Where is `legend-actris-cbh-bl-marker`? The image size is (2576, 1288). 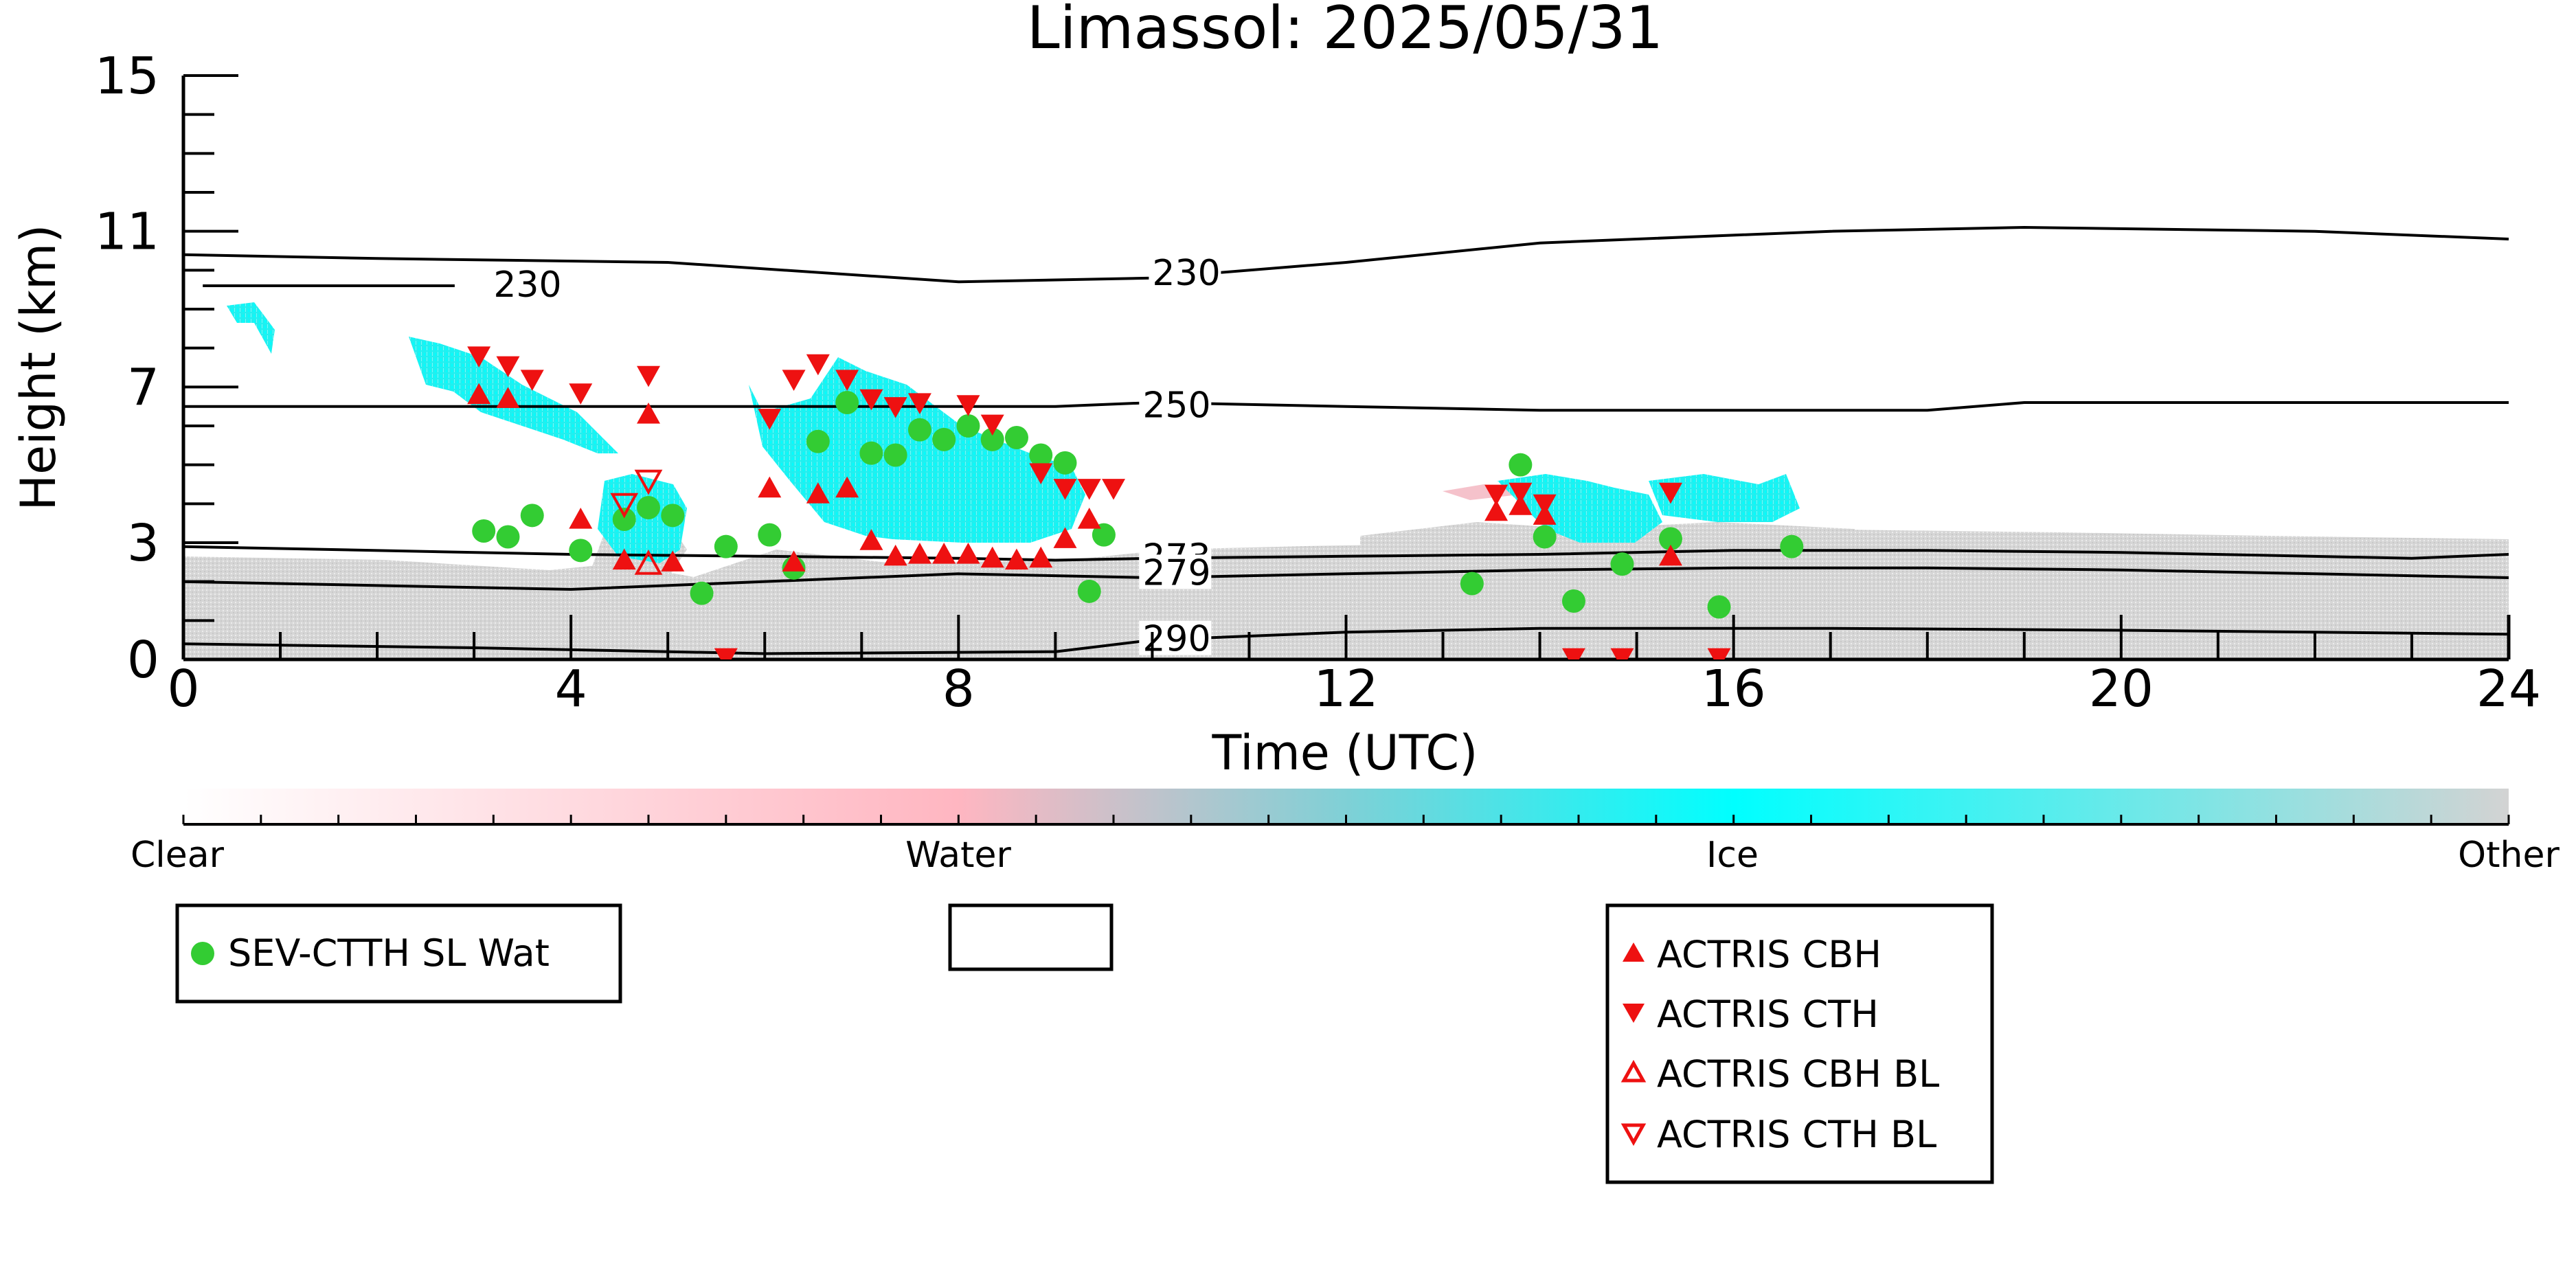 legend-actris-cbh-bl-marker is located at coordinates (1633, 1071).